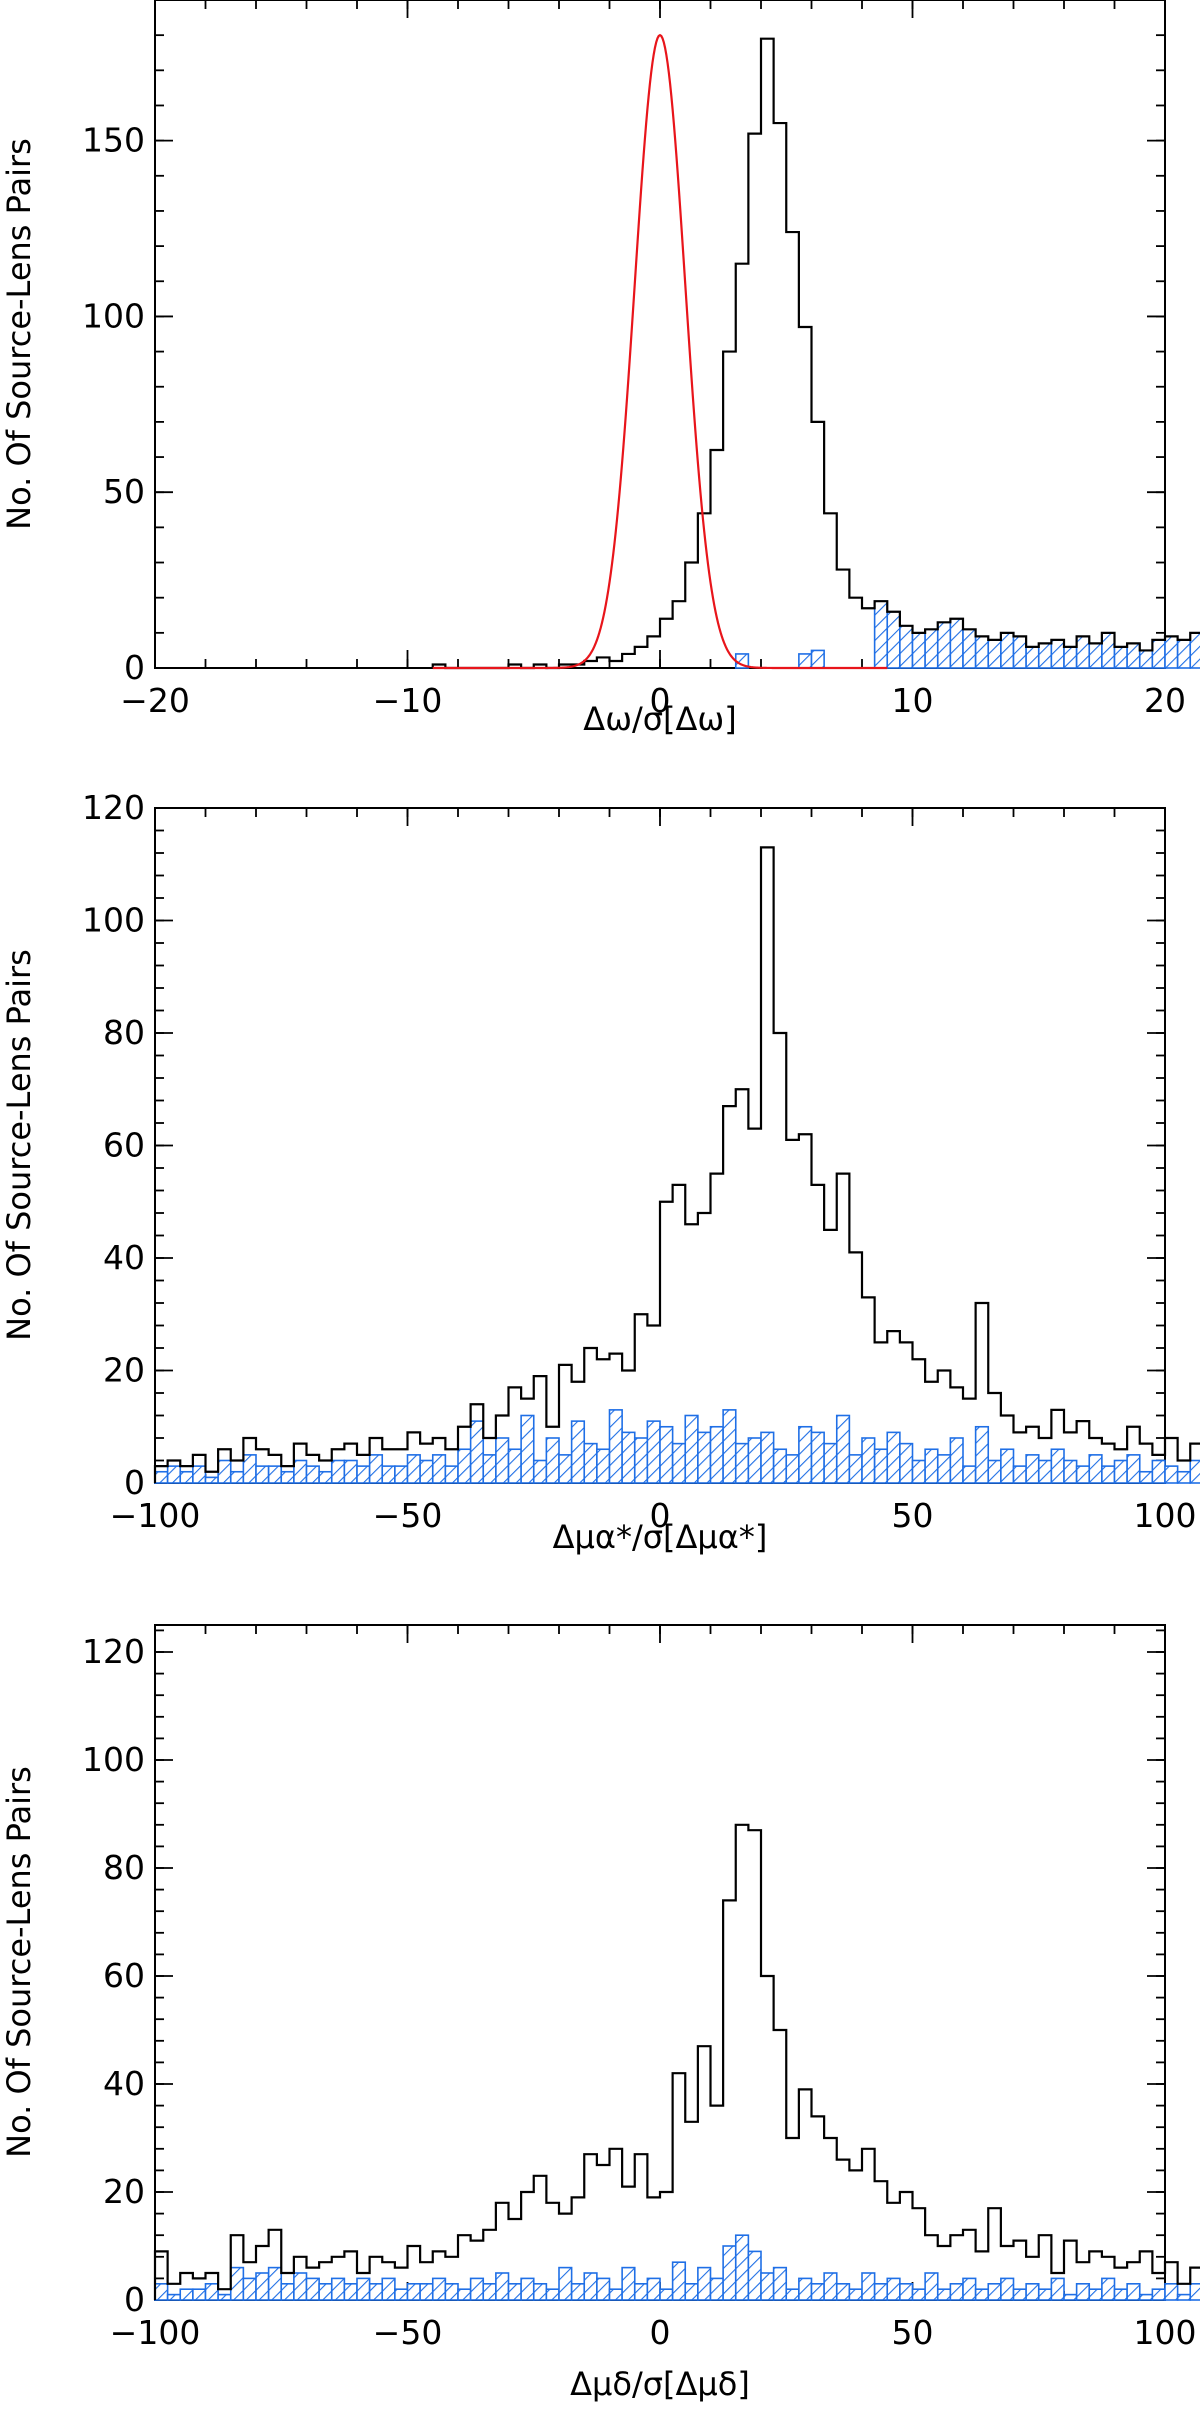  What do you see at coordinates (660, 2384) in the screenshot?
I see `x-axis-title: Δμδ/σ[Δμδ]` at bounding box center [660, 2384].